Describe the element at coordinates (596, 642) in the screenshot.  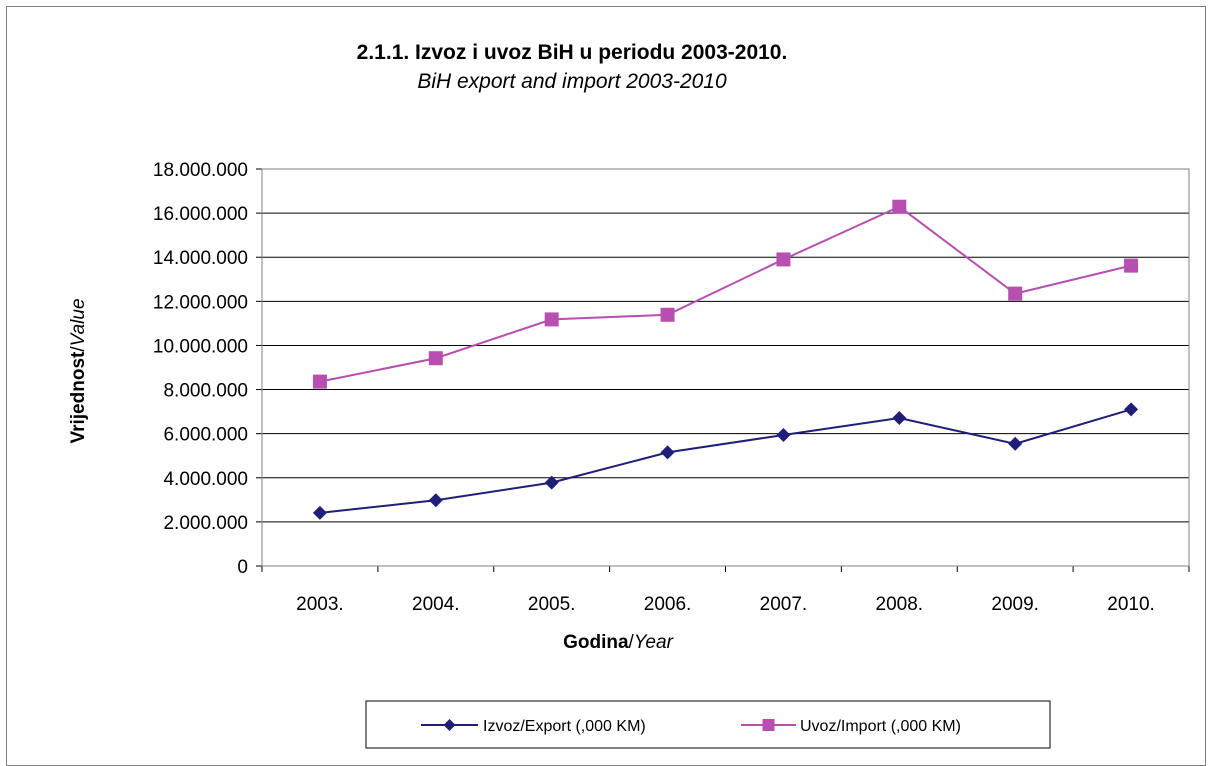
I see `x-axis-title-main: Godina` at that location.